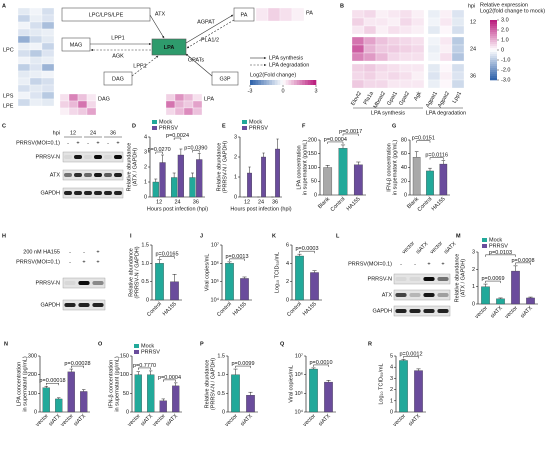 This screenshot has width=546, height=457. Describe the element at coordinates (32, 375) in the screenshot. I see `y-tick-label: 200` at that location.